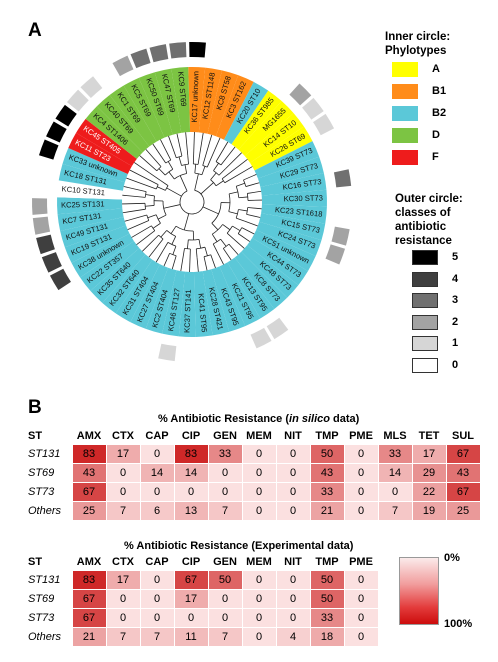 The height and width of the screenshot is (662, 498). What do you see at coordinates (157, 492) in the screenshot?
I see `heatmap-cell-CAP: 0` at bounding box center [157, 492].